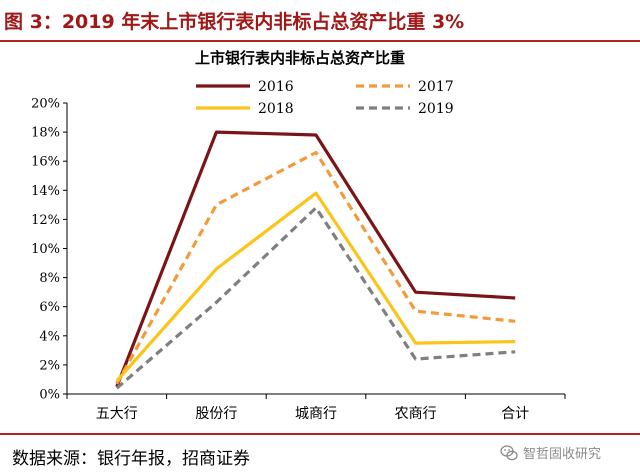 Image resolution: width=640 pixels, height=474 pixels. I want to click on y-tick-label: 18%, so click(45, 133).